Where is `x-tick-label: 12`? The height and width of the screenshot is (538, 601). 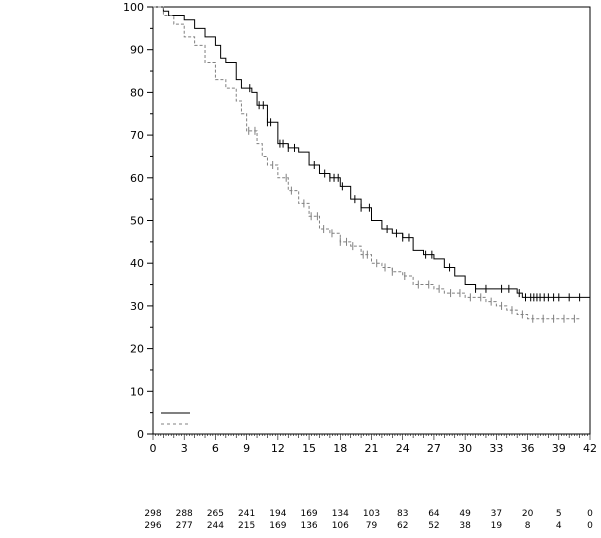
x-tick-label: 12 is located at coordinates (278, 448).